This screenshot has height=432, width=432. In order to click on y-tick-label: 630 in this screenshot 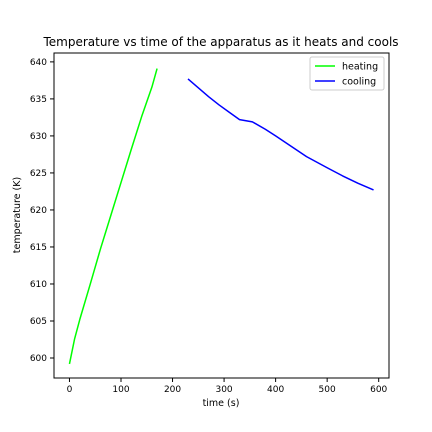, I will do `click(38, 137)`.